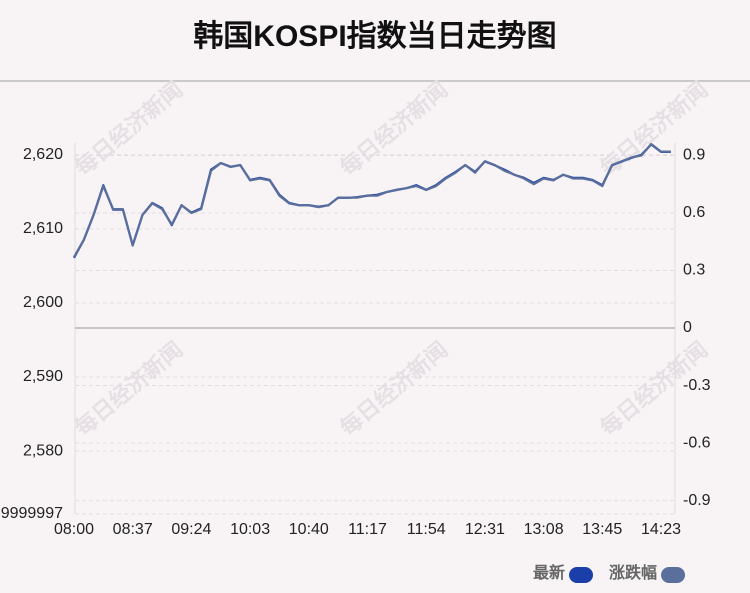 The width and height of the screenshot is (750, 593). What do you see at coordinates (697, 442) in the screenshot?
I see `y2-tick-label: -0.6` at bounding box center [697, 442].